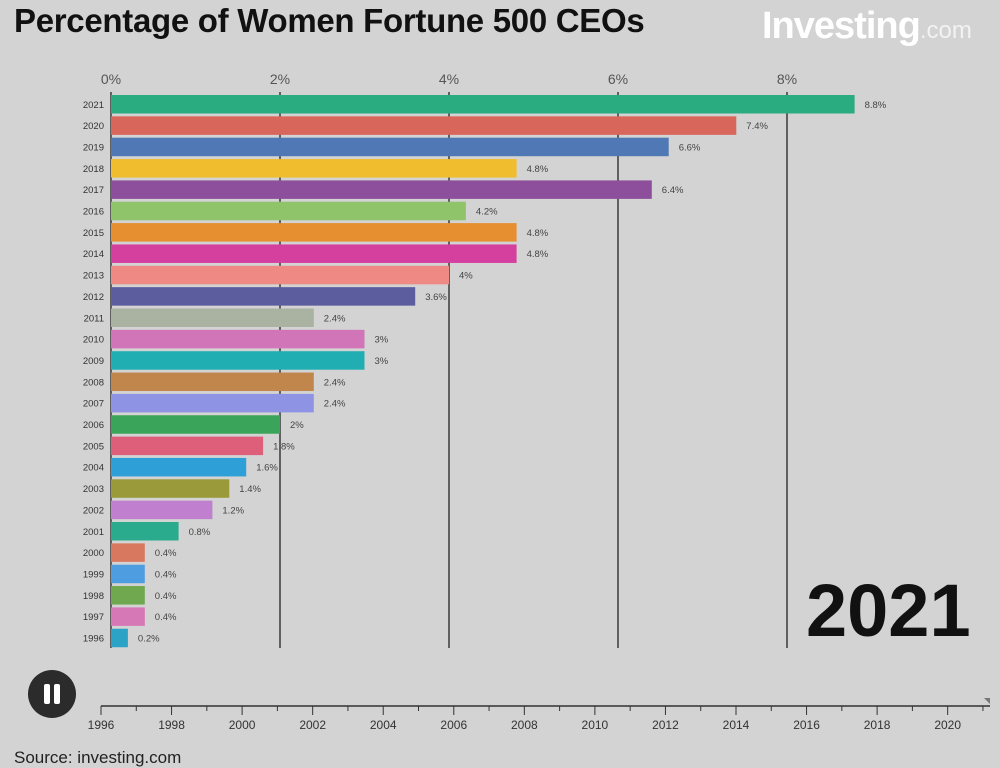 This screenshot has width=1000, height=768. Describe the element at coordinates (93, 147) in the screenshot. I see `category-label: 2019` at that location.